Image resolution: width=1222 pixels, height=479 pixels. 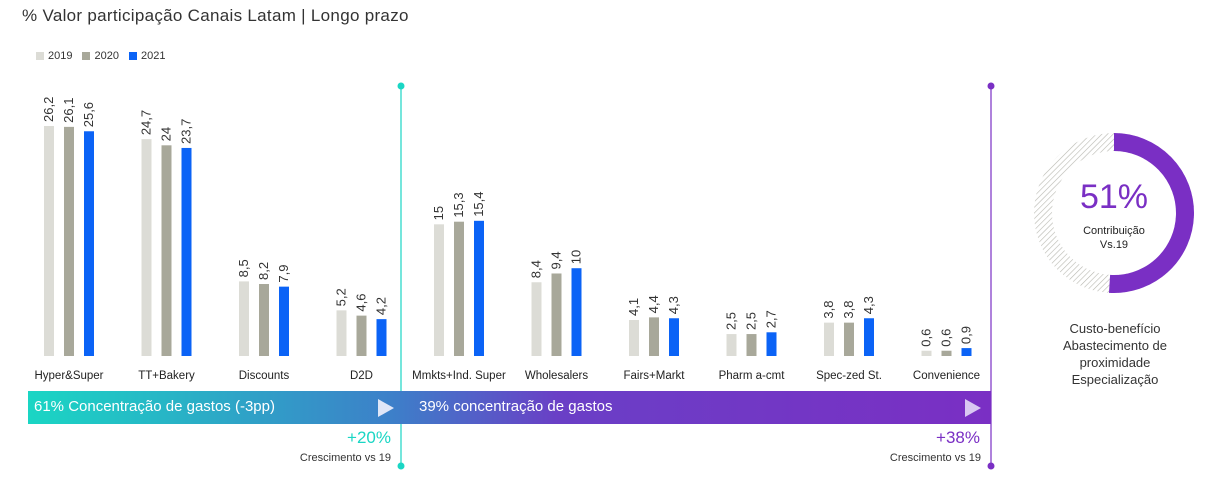 What do you see at coordinates (556, 260) in the screenshot?
I see `data-label-2020-5: 9,4` at bounding box center [556, 260].